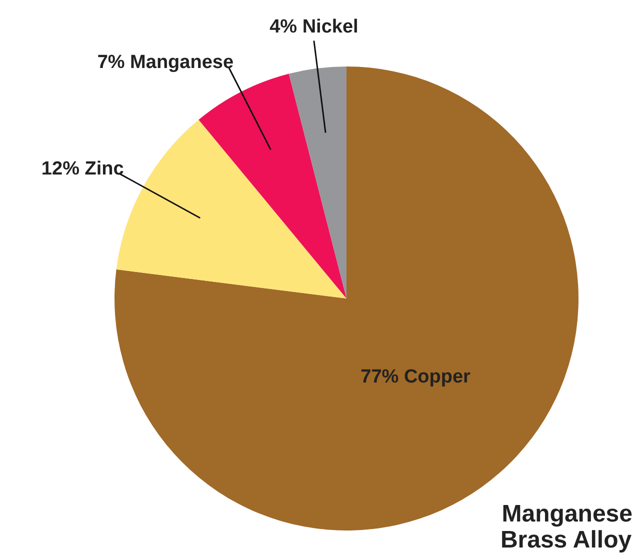 This screenshot has width=634, height=557. What do you see at coordinates (82, 169) in the screenshot?
I see `slice-label: 12% Zinc` at bounding box center [82, 169].